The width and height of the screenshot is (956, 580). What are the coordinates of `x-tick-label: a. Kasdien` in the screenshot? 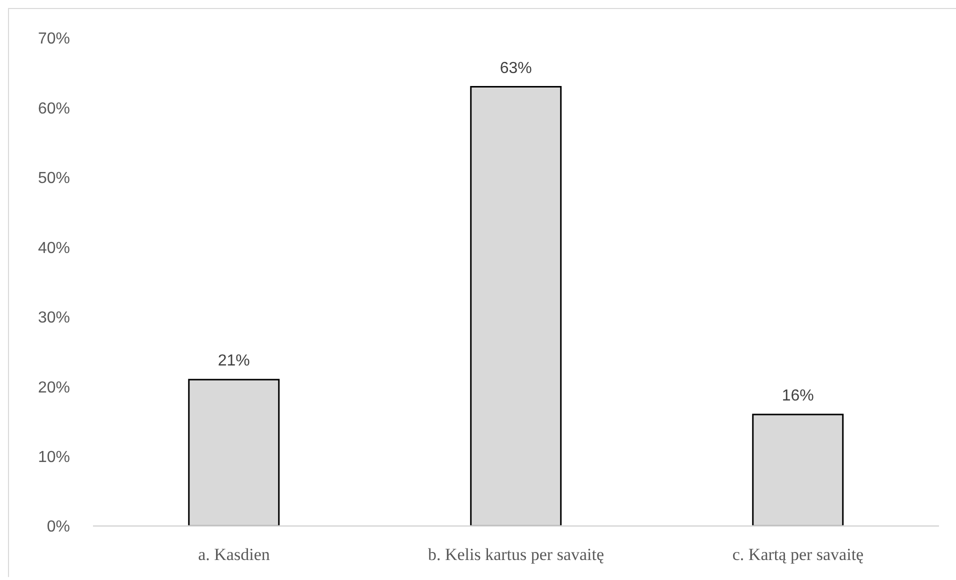 It's located at (234, 554).